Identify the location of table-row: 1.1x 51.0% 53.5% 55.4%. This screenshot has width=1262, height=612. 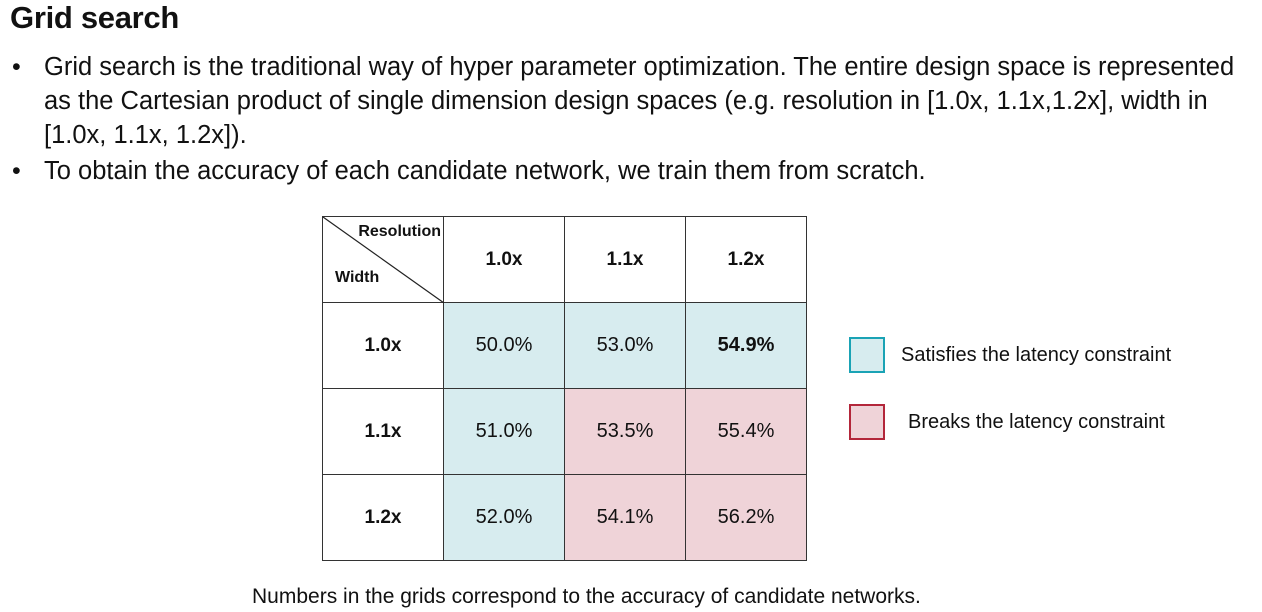
(564, 431).